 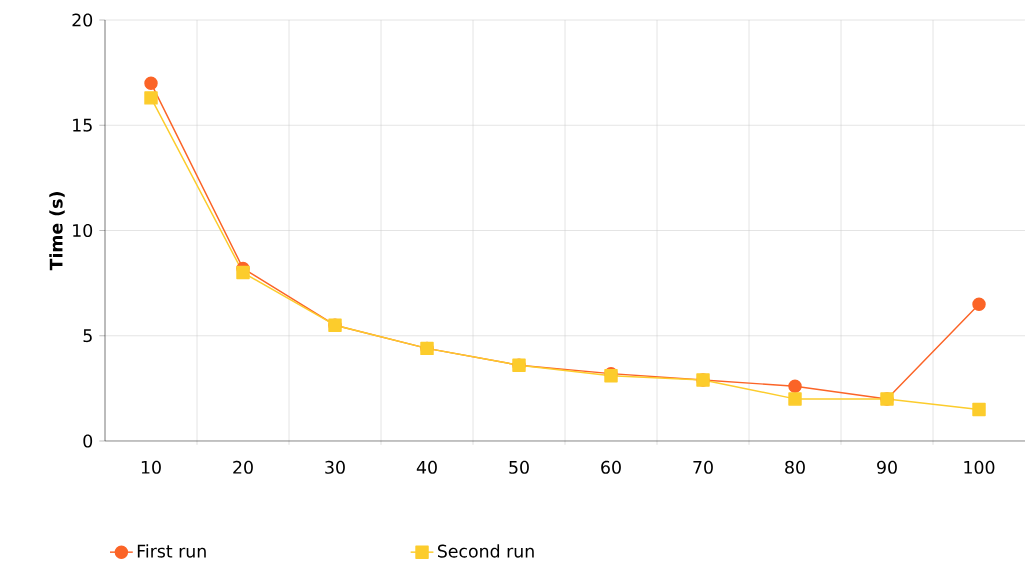 What do you see at coordinates (611, 467) in the screenshot?
I see `x-tick-label: 60` at bounding box center [611, 467].